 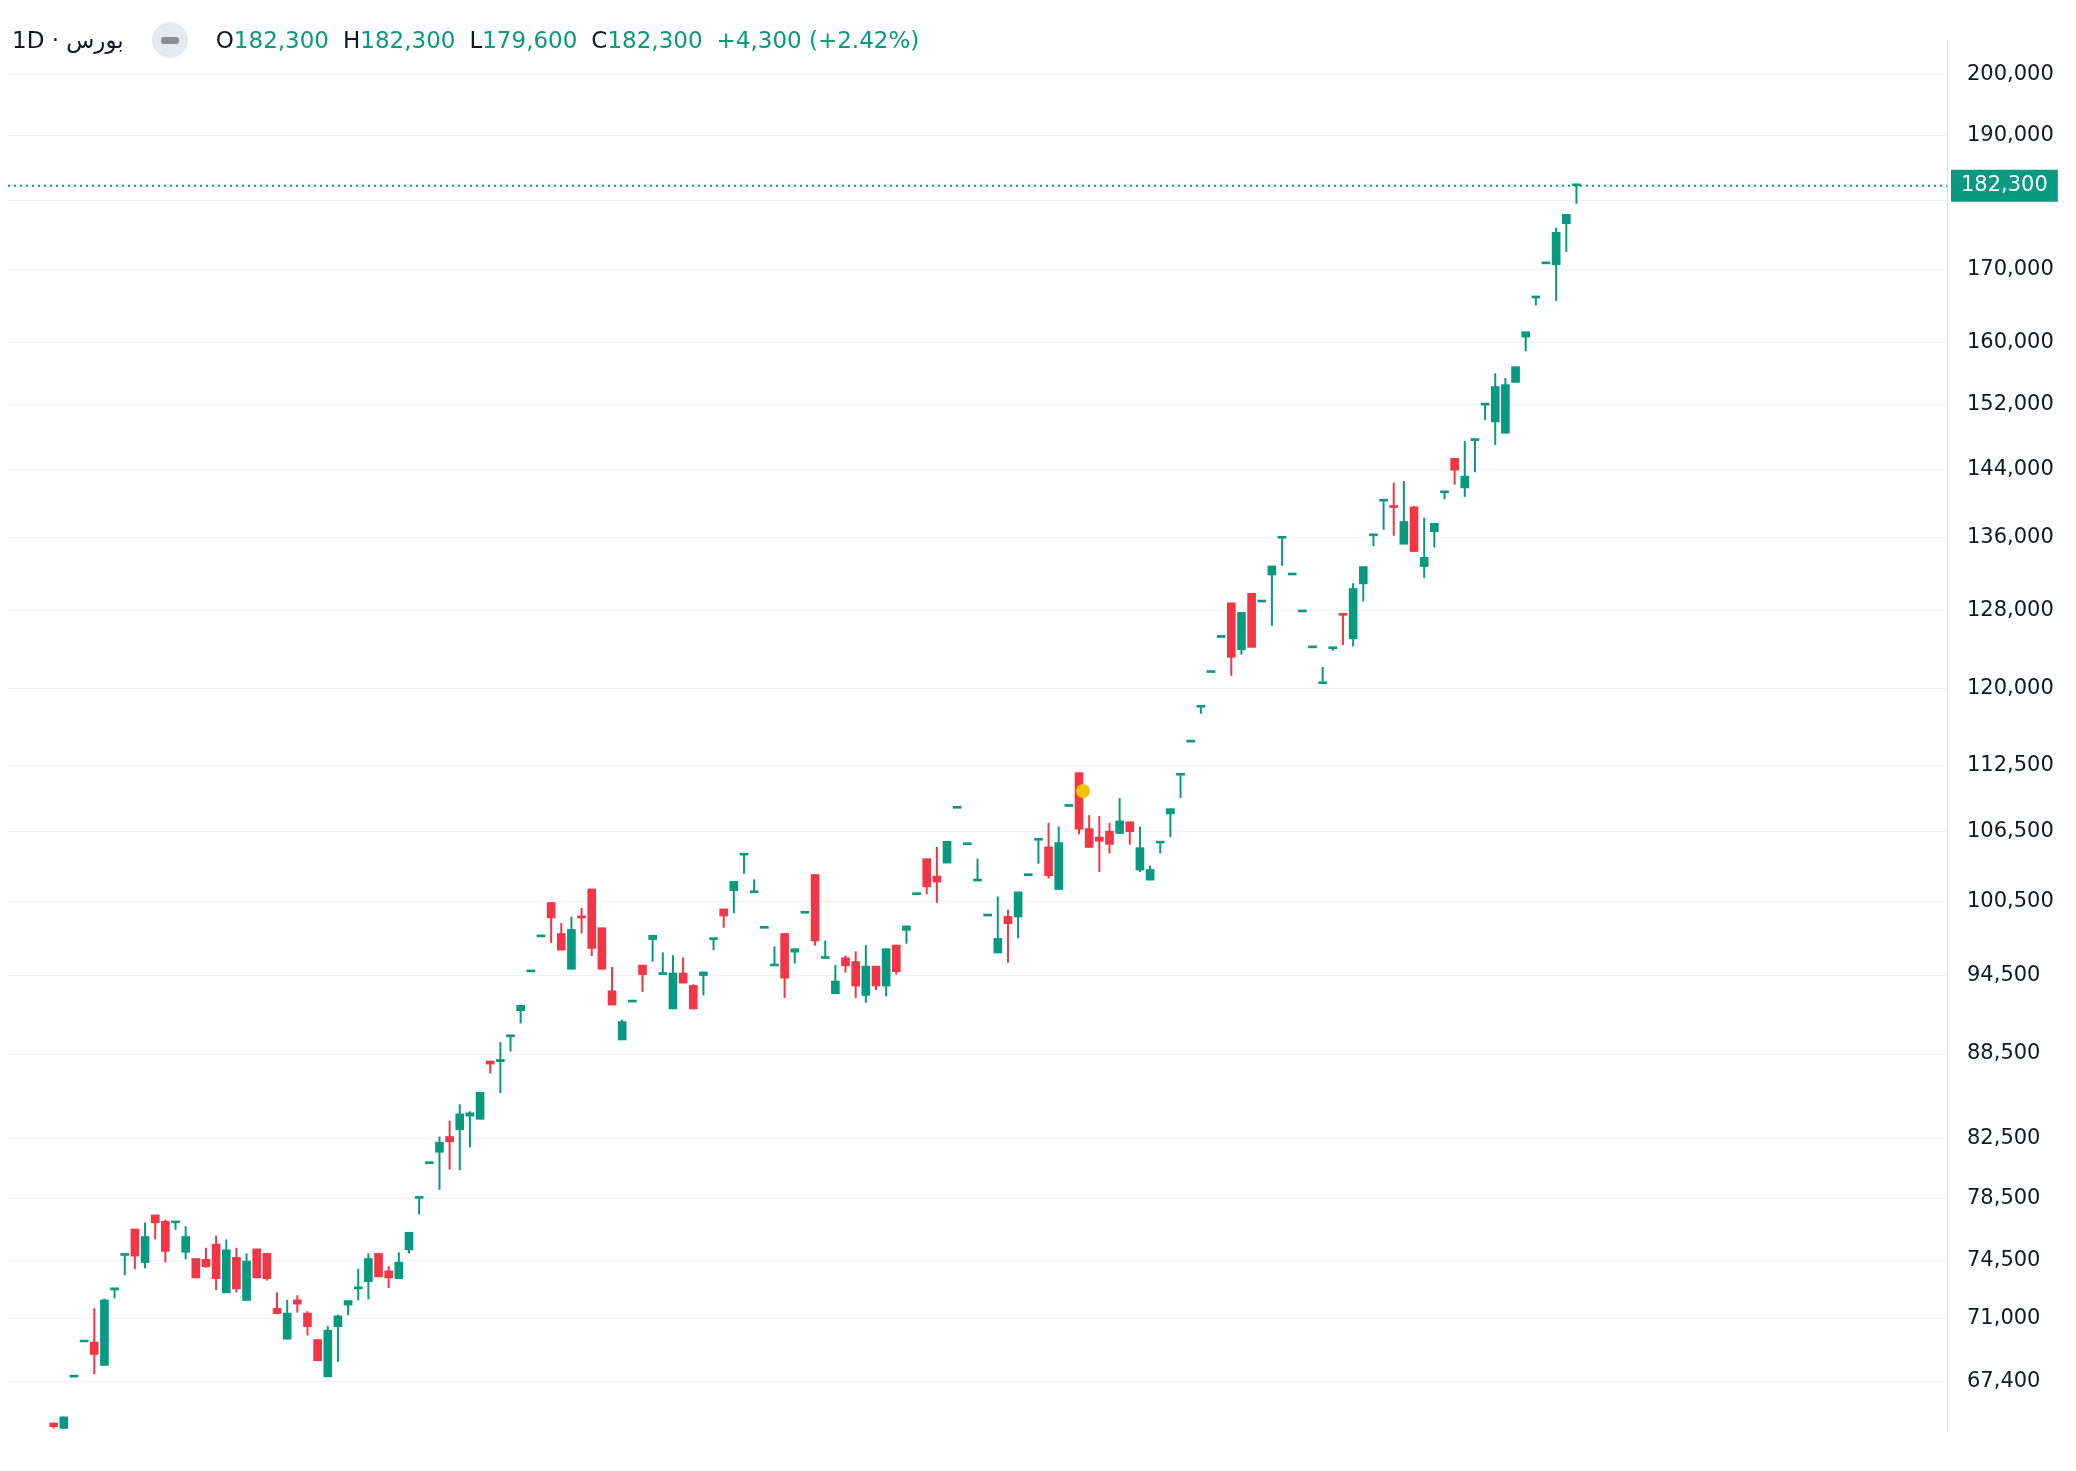 What do you see at coordinates (2010, 340) in the screenshot?
I see `y-tick-label: 160,000` at bounding box center [2010, 340].